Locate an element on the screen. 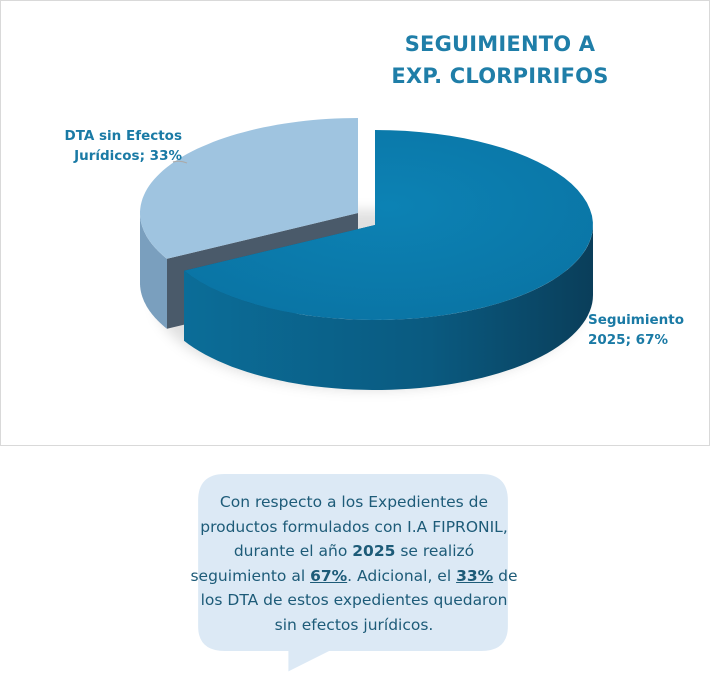 Image resolution: width=710 pixels, height=700 pixels. data-label-dta-line1: DTA sin Efectos is located at coordinates (123, 136).